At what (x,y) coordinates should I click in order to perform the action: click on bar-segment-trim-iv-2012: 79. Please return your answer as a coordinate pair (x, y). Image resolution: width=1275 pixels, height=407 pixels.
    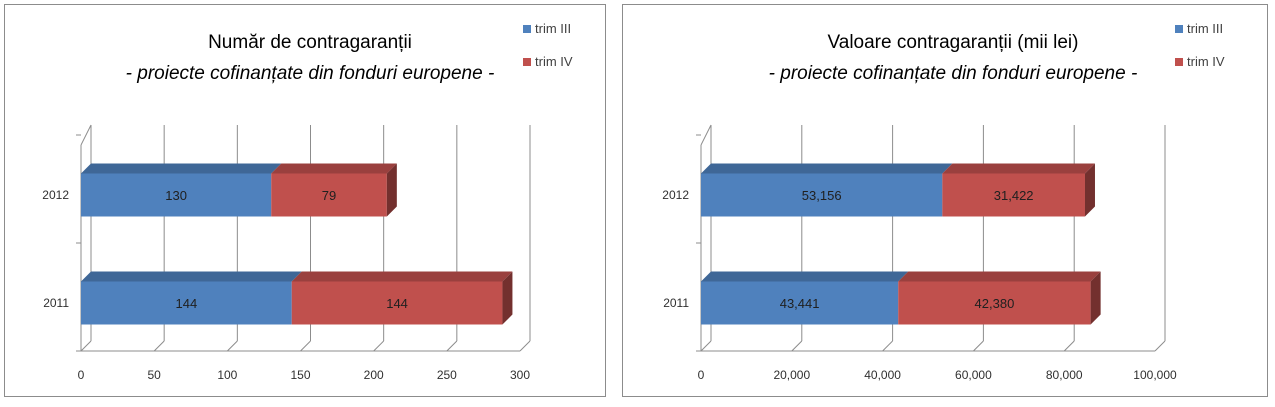
    Looking at the image, I should click on (334, 190).